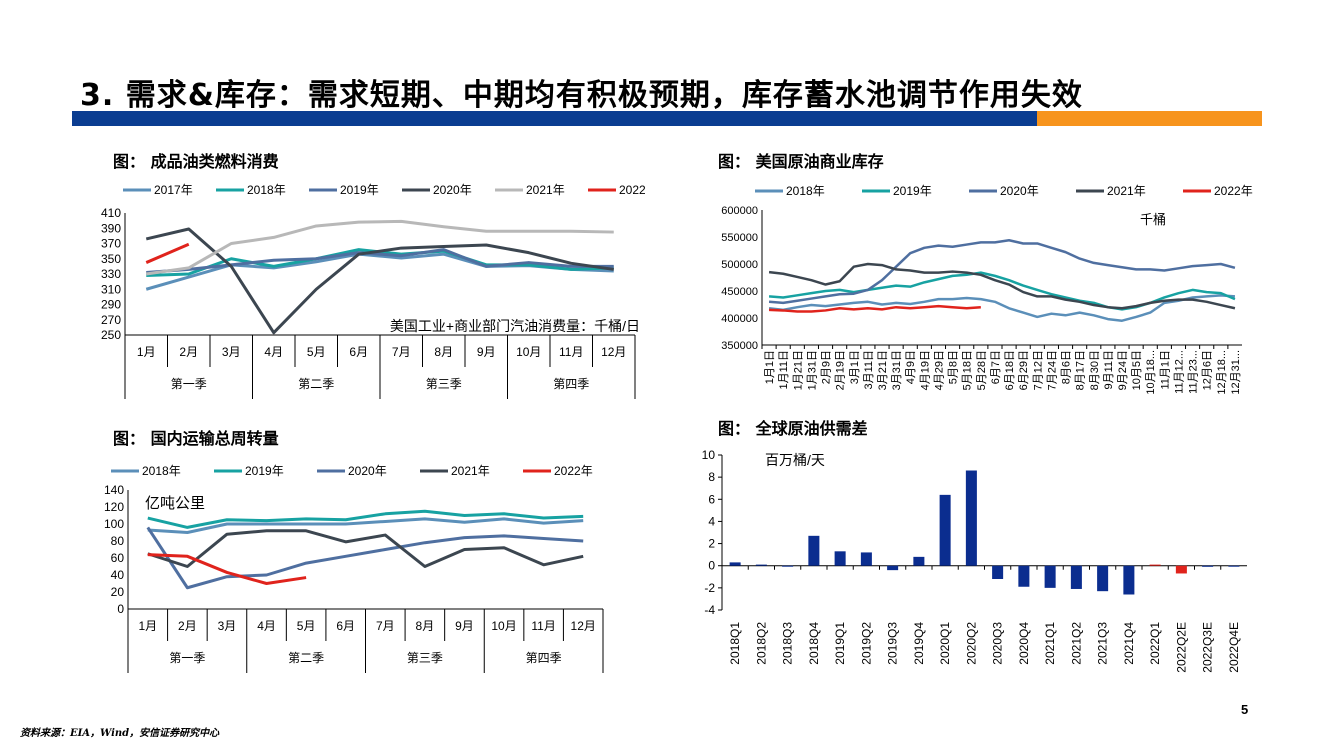 Image resolution: width=1333 pixels, height=750 pixels. Describe the element at coordinates (316, 352) in the screenshot. I see `x-tick-label: 5月` at that location.